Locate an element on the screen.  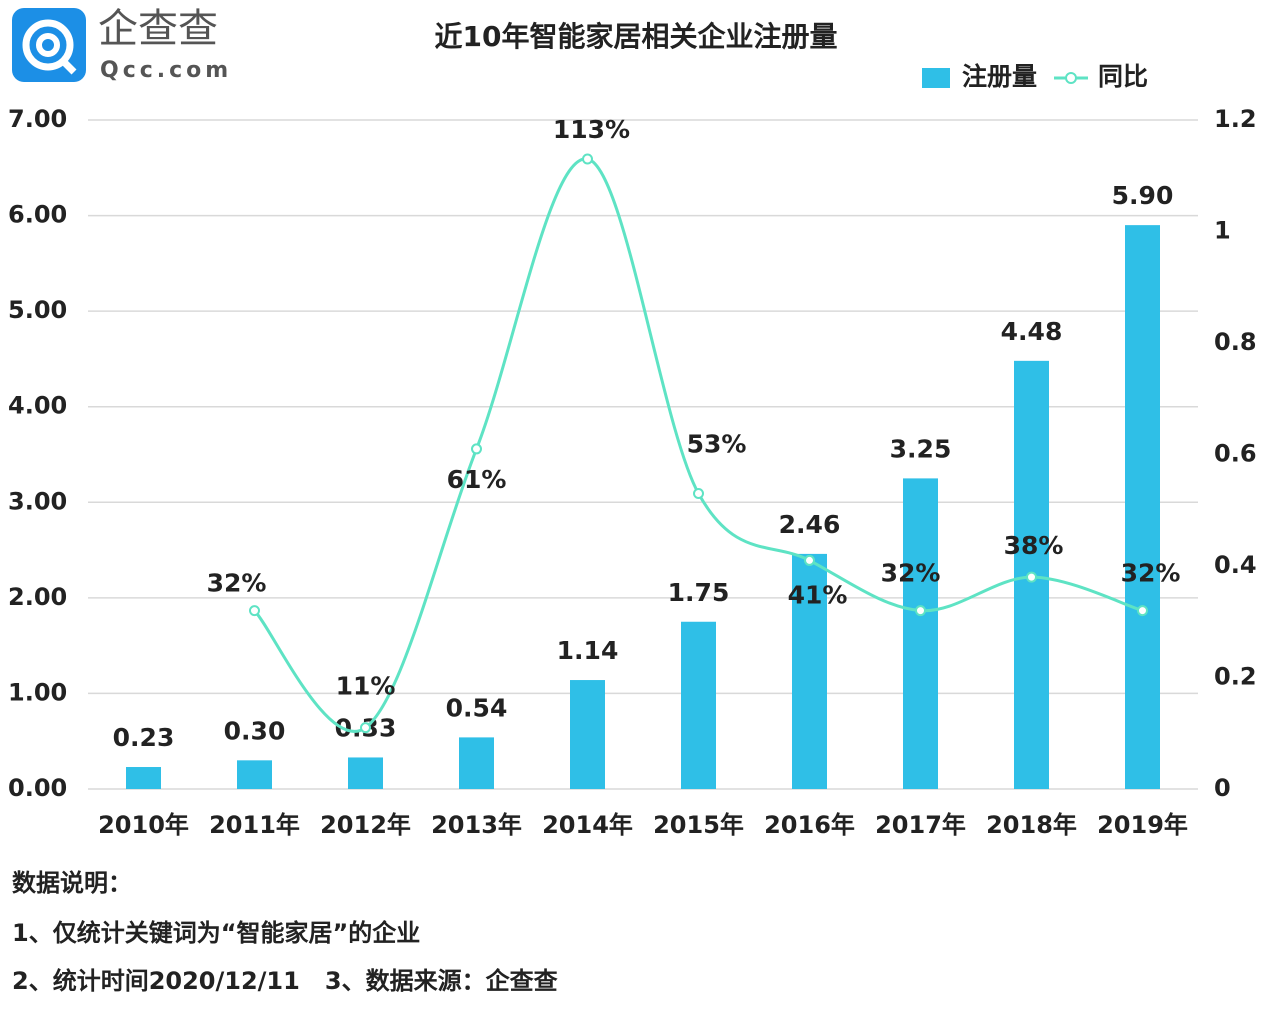
y2-tick-label: 1.2 is located at coordinates (1235, 119).